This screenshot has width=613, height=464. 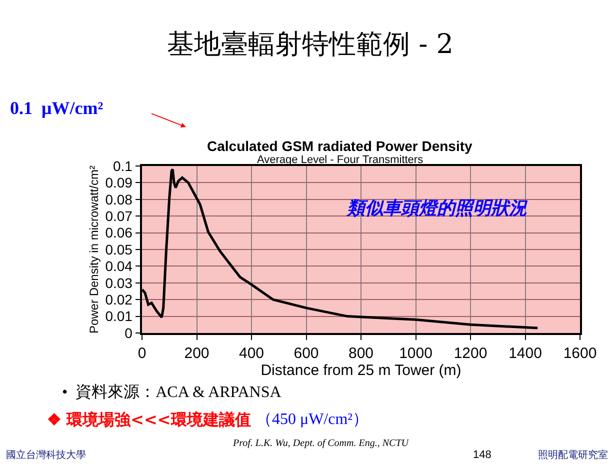 I want to click on text: 0.1 μW/cm², so click(x=57, y=108).